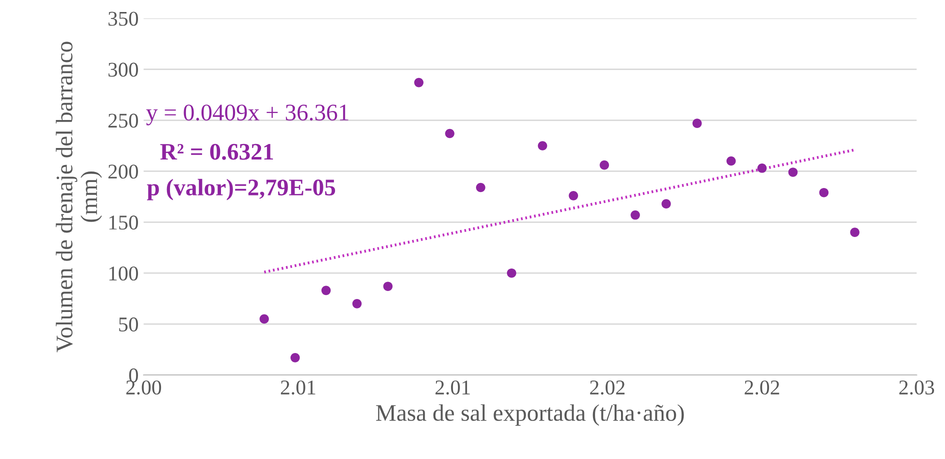 The width and height of the screenshot is (945, 459). I want to click on annotation: R² = 0.6321, so click(216, 152).